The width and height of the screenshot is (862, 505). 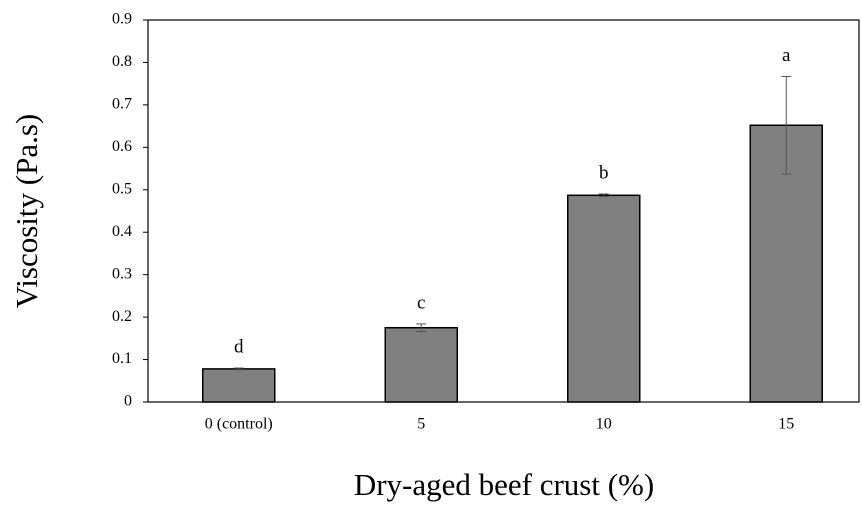 What do you see at coordinates (786, 424) in the screenshot?
I see `x-tick-label: 15` at bounding box center [786, 424].